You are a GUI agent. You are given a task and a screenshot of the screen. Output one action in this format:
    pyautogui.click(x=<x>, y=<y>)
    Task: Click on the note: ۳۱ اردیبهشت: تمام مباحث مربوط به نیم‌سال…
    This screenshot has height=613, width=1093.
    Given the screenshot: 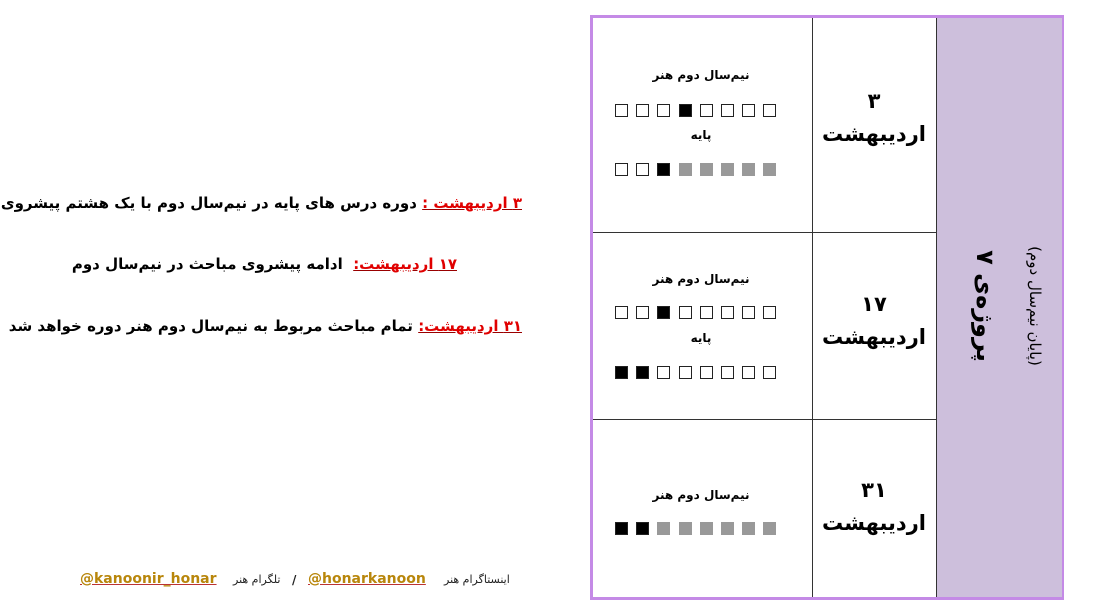 What is the action you would take?
    pyautogui.click(x=261, y=326)
    